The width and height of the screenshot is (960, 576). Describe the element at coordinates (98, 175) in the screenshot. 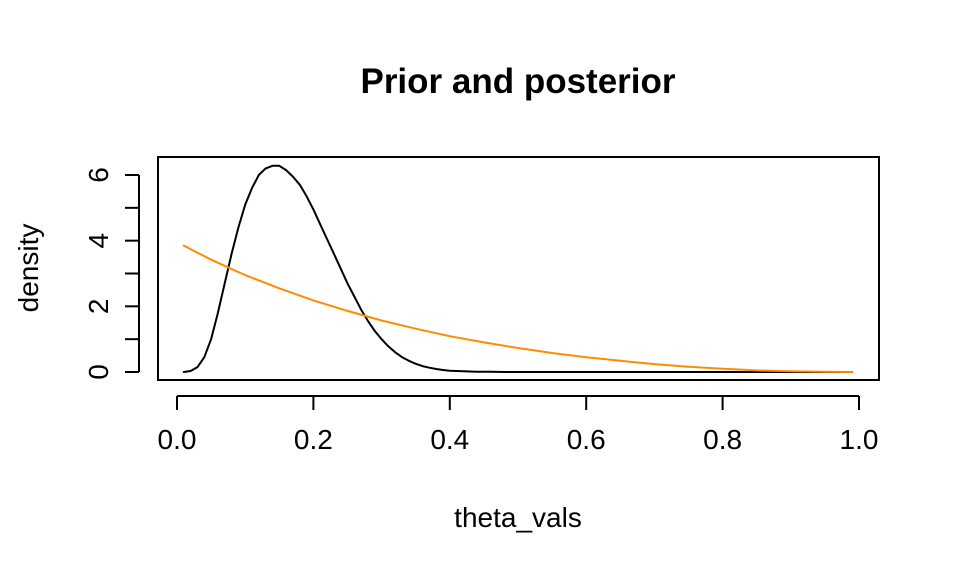

I see `y-tick-label: 6` at that location.